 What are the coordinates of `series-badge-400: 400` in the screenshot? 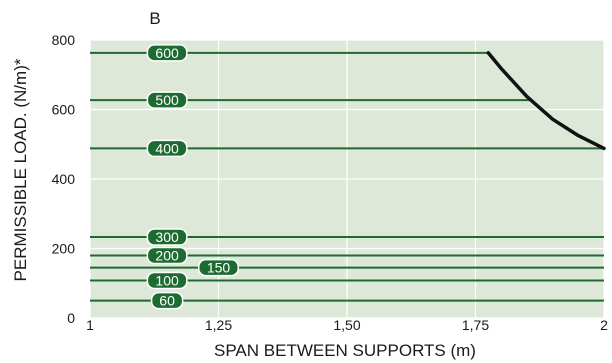 It's located at (167, 148).